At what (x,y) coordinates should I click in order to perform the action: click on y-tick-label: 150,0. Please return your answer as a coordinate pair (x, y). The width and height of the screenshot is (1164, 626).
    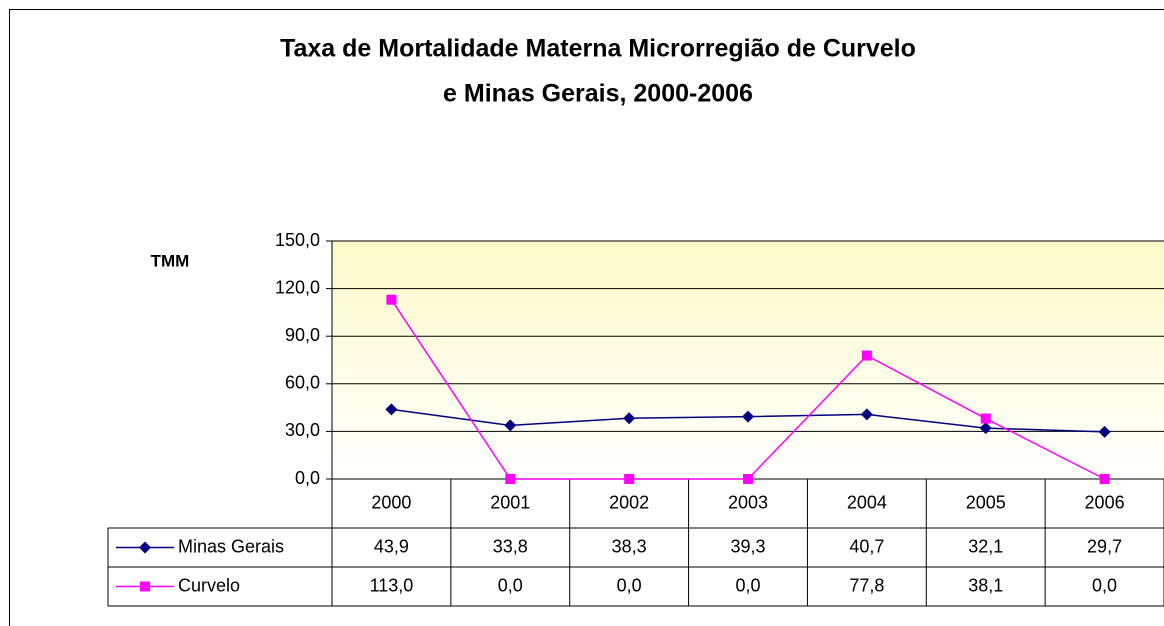
    Looking at the image, I should click on (297, 240).